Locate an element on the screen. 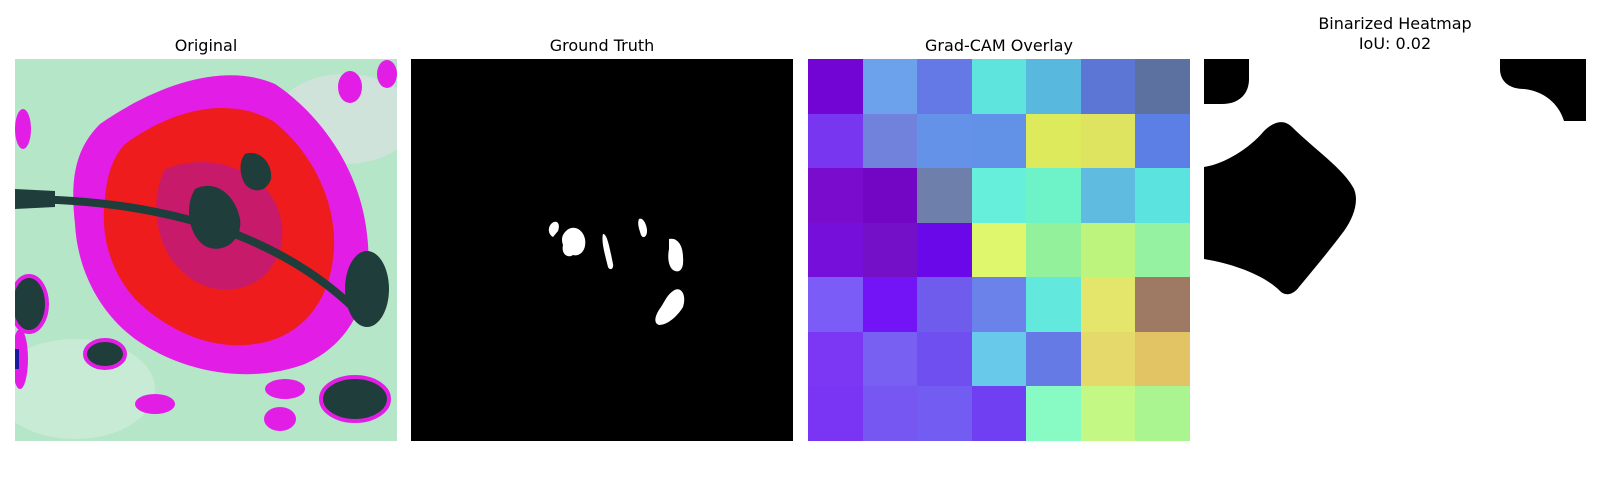 This screenshot has width=1600, height=500. panel-title-ground-truth: Ground Truth is located at coordinates (602, 45).